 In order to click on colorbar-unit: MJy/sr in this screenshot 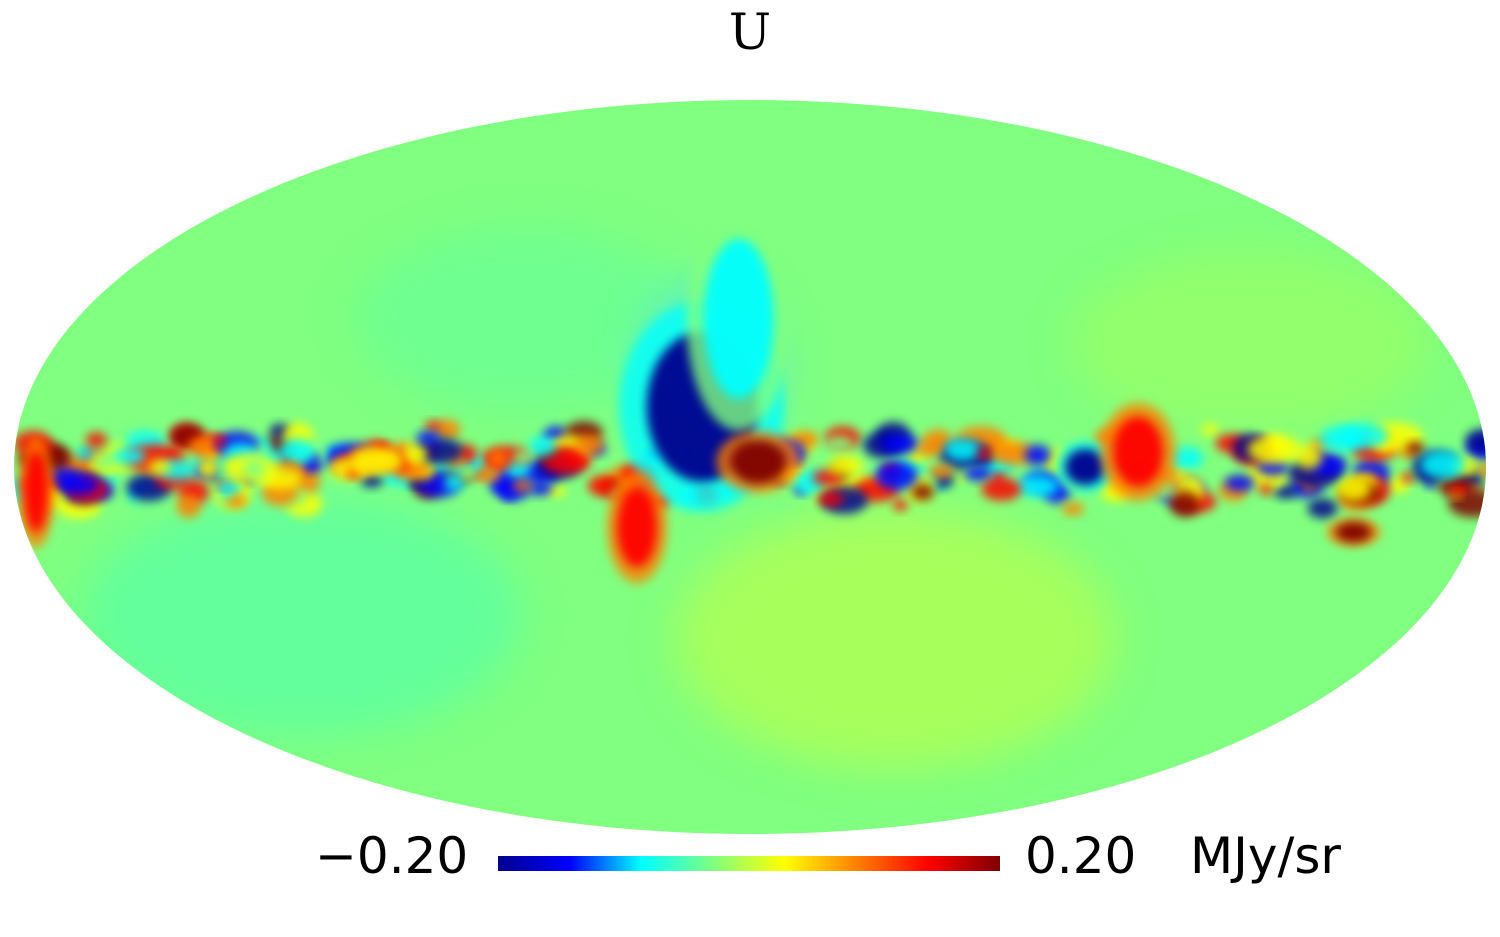, I will do `click(1265, 856)`.